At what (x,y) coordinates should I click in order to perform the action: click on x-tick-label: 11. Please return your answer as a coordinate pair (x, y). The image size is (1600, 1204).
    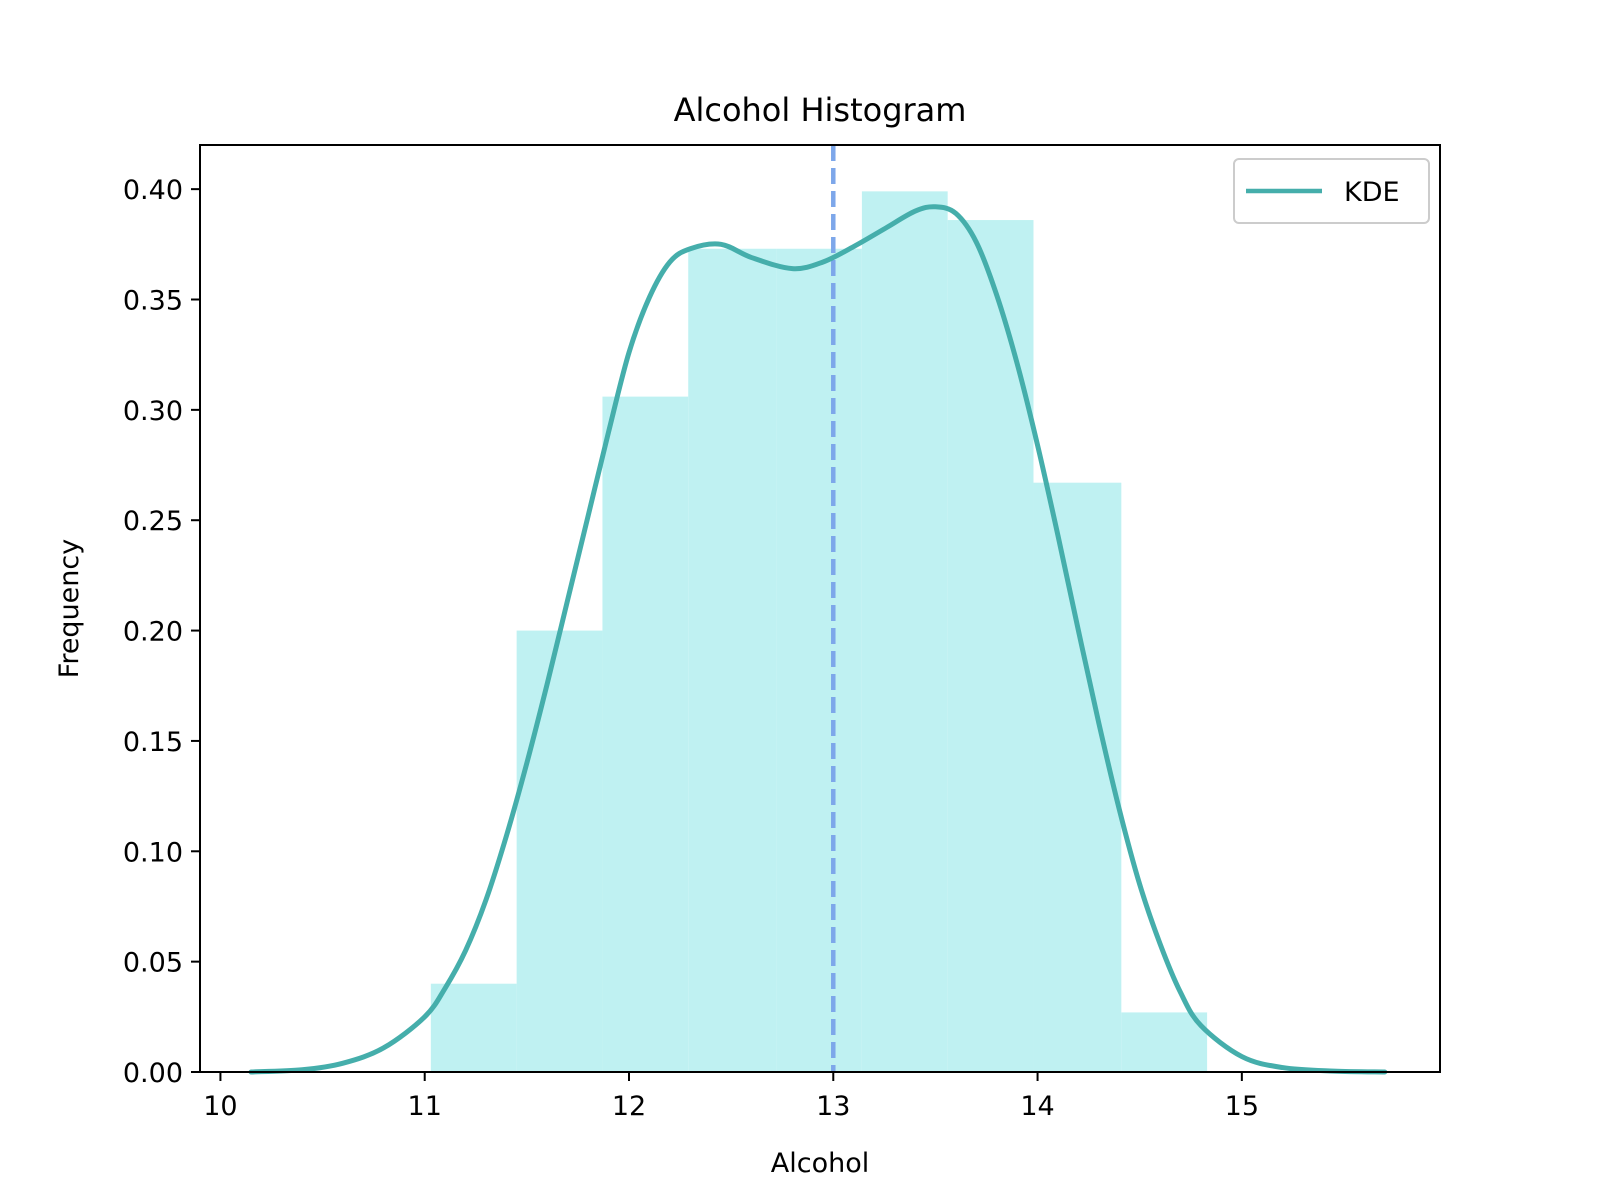
    Looking at the image, I should click on (425, 1106).